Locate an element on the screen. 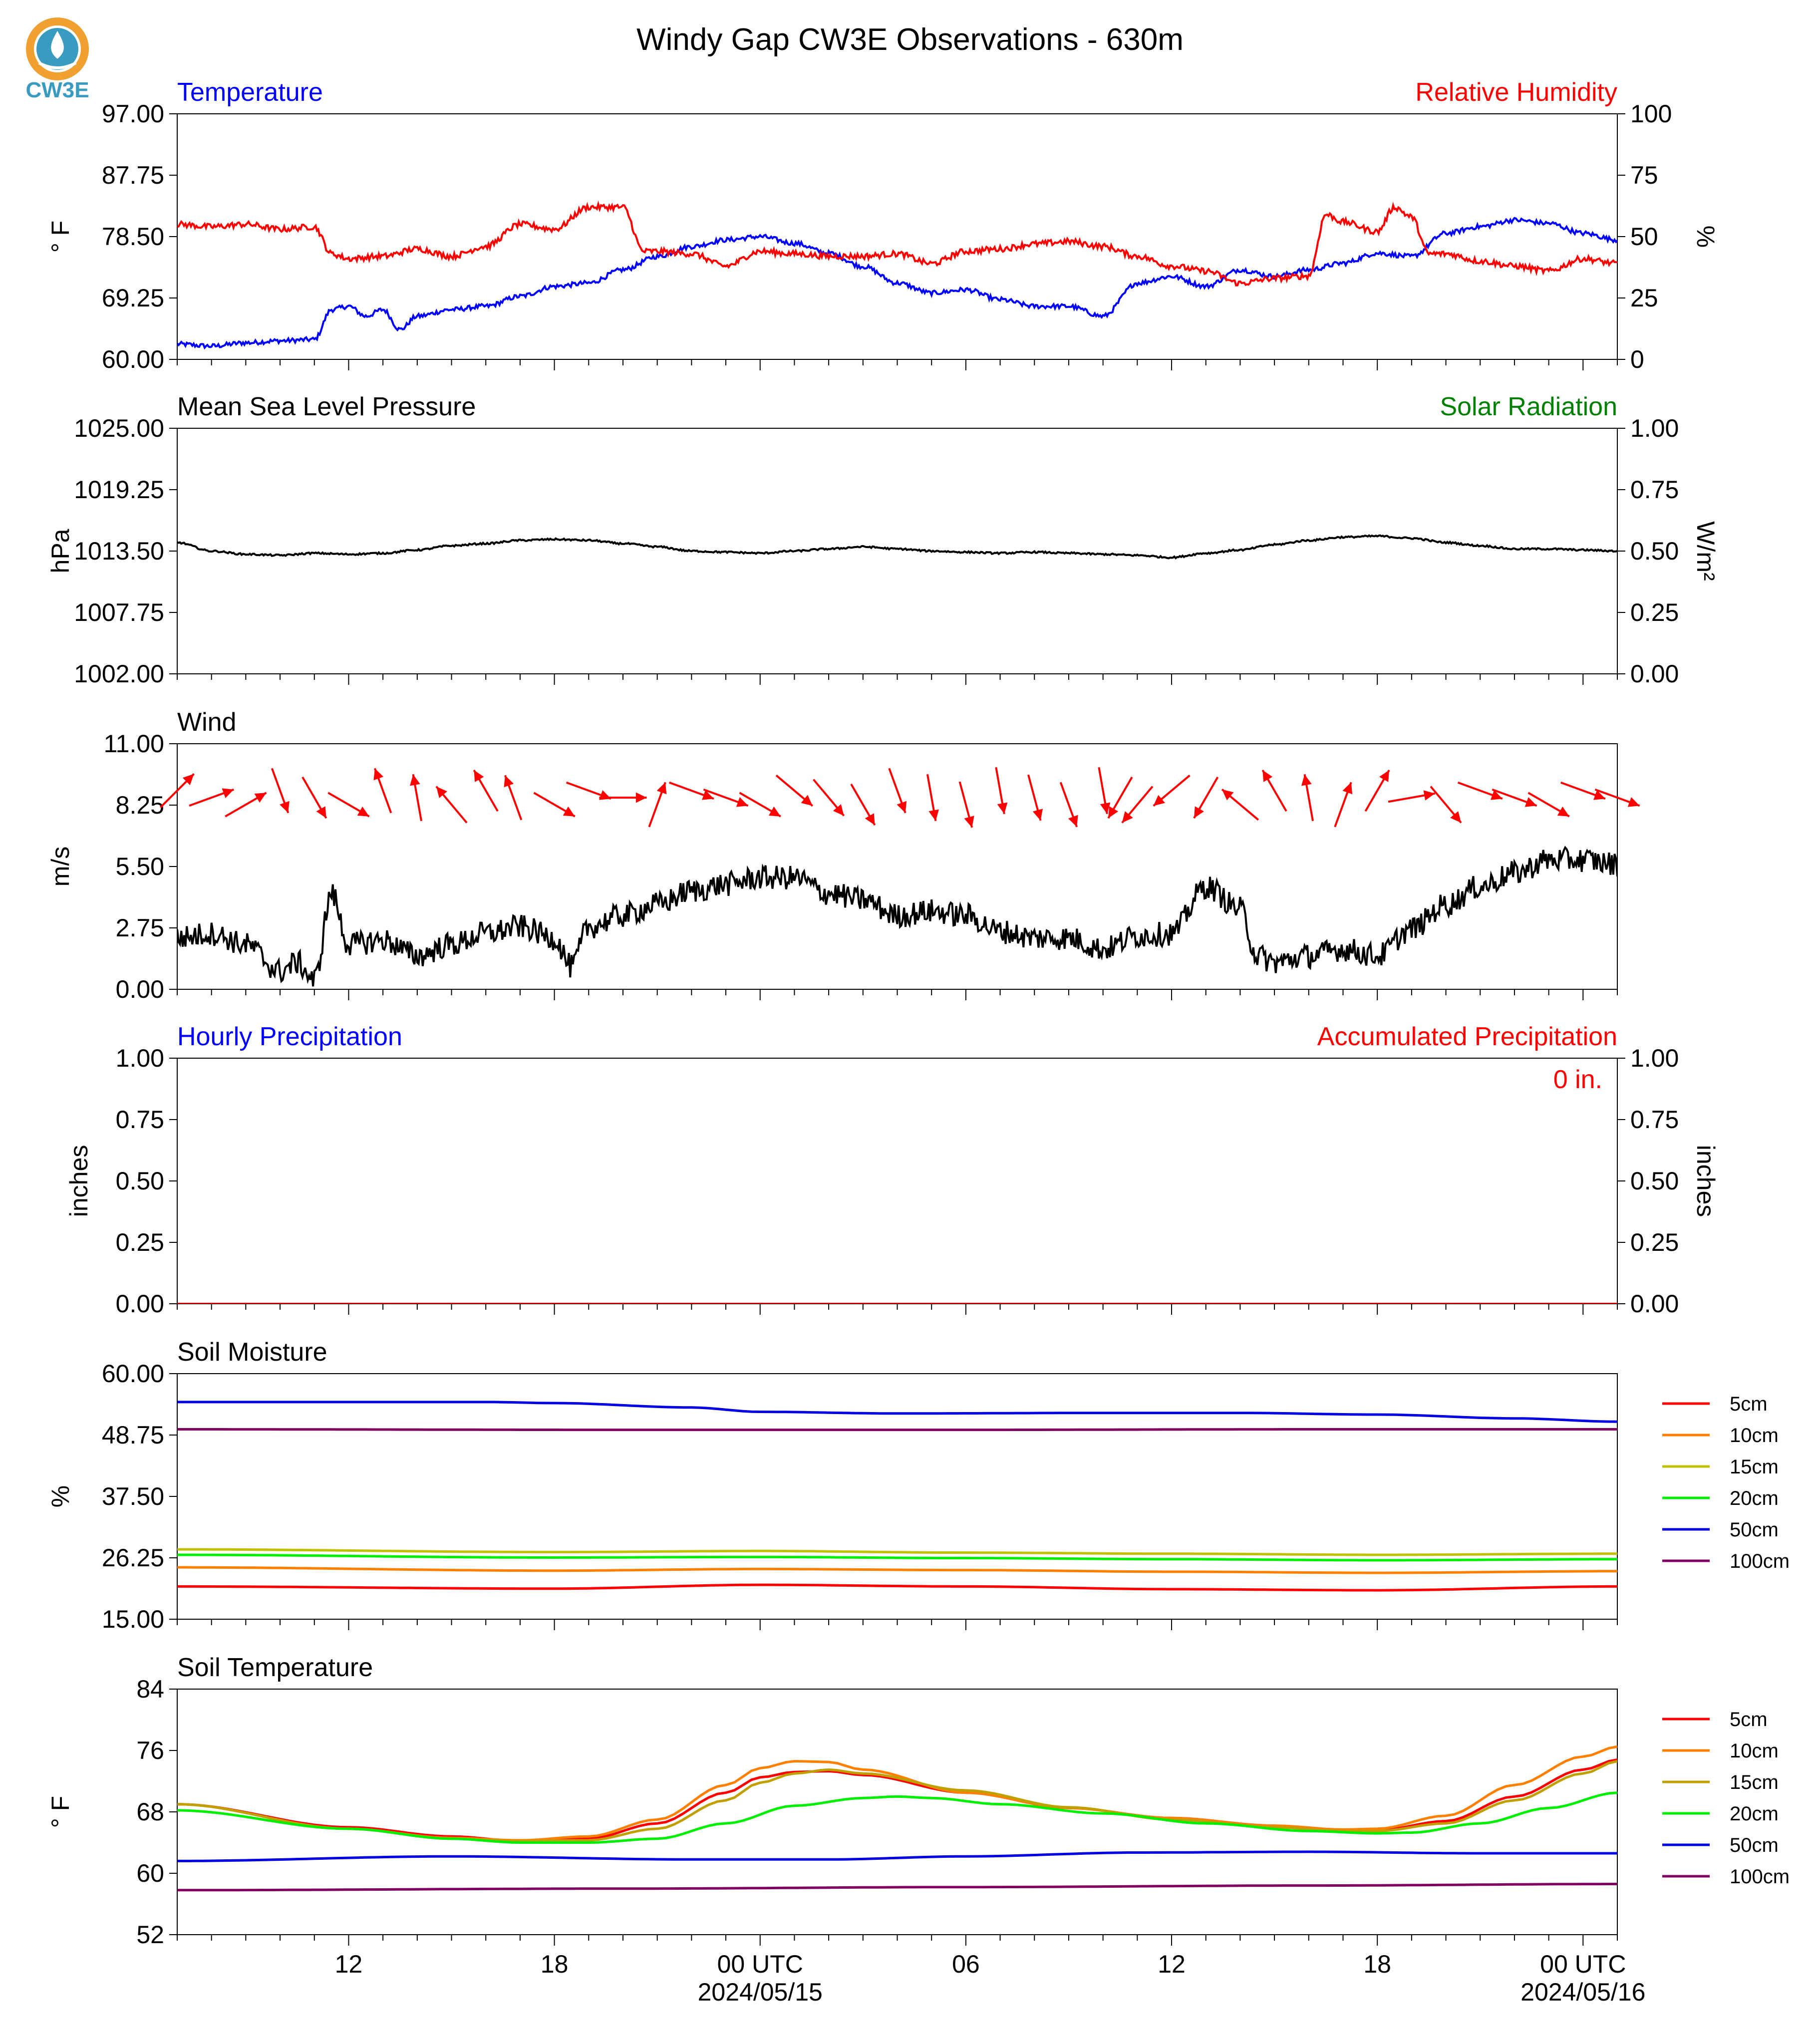  y-tick-label-right: 1.00 is located at coordinates (1654, 428).